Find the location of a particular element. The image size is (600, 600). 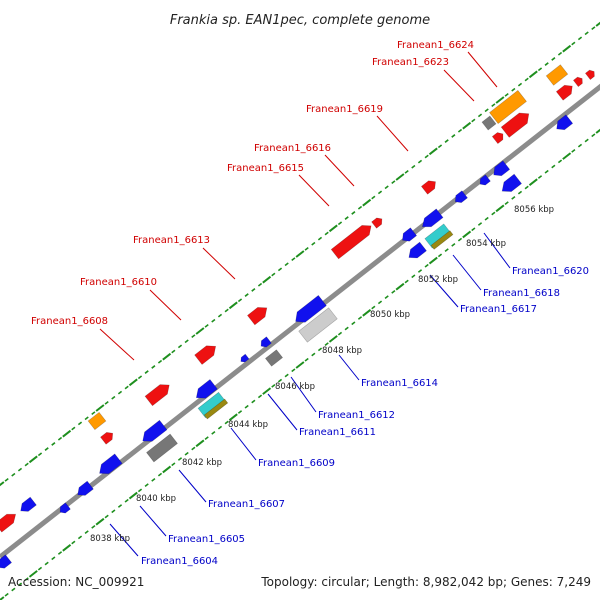

scale-label: 8050 kbp is located at coordinates (390, 315).